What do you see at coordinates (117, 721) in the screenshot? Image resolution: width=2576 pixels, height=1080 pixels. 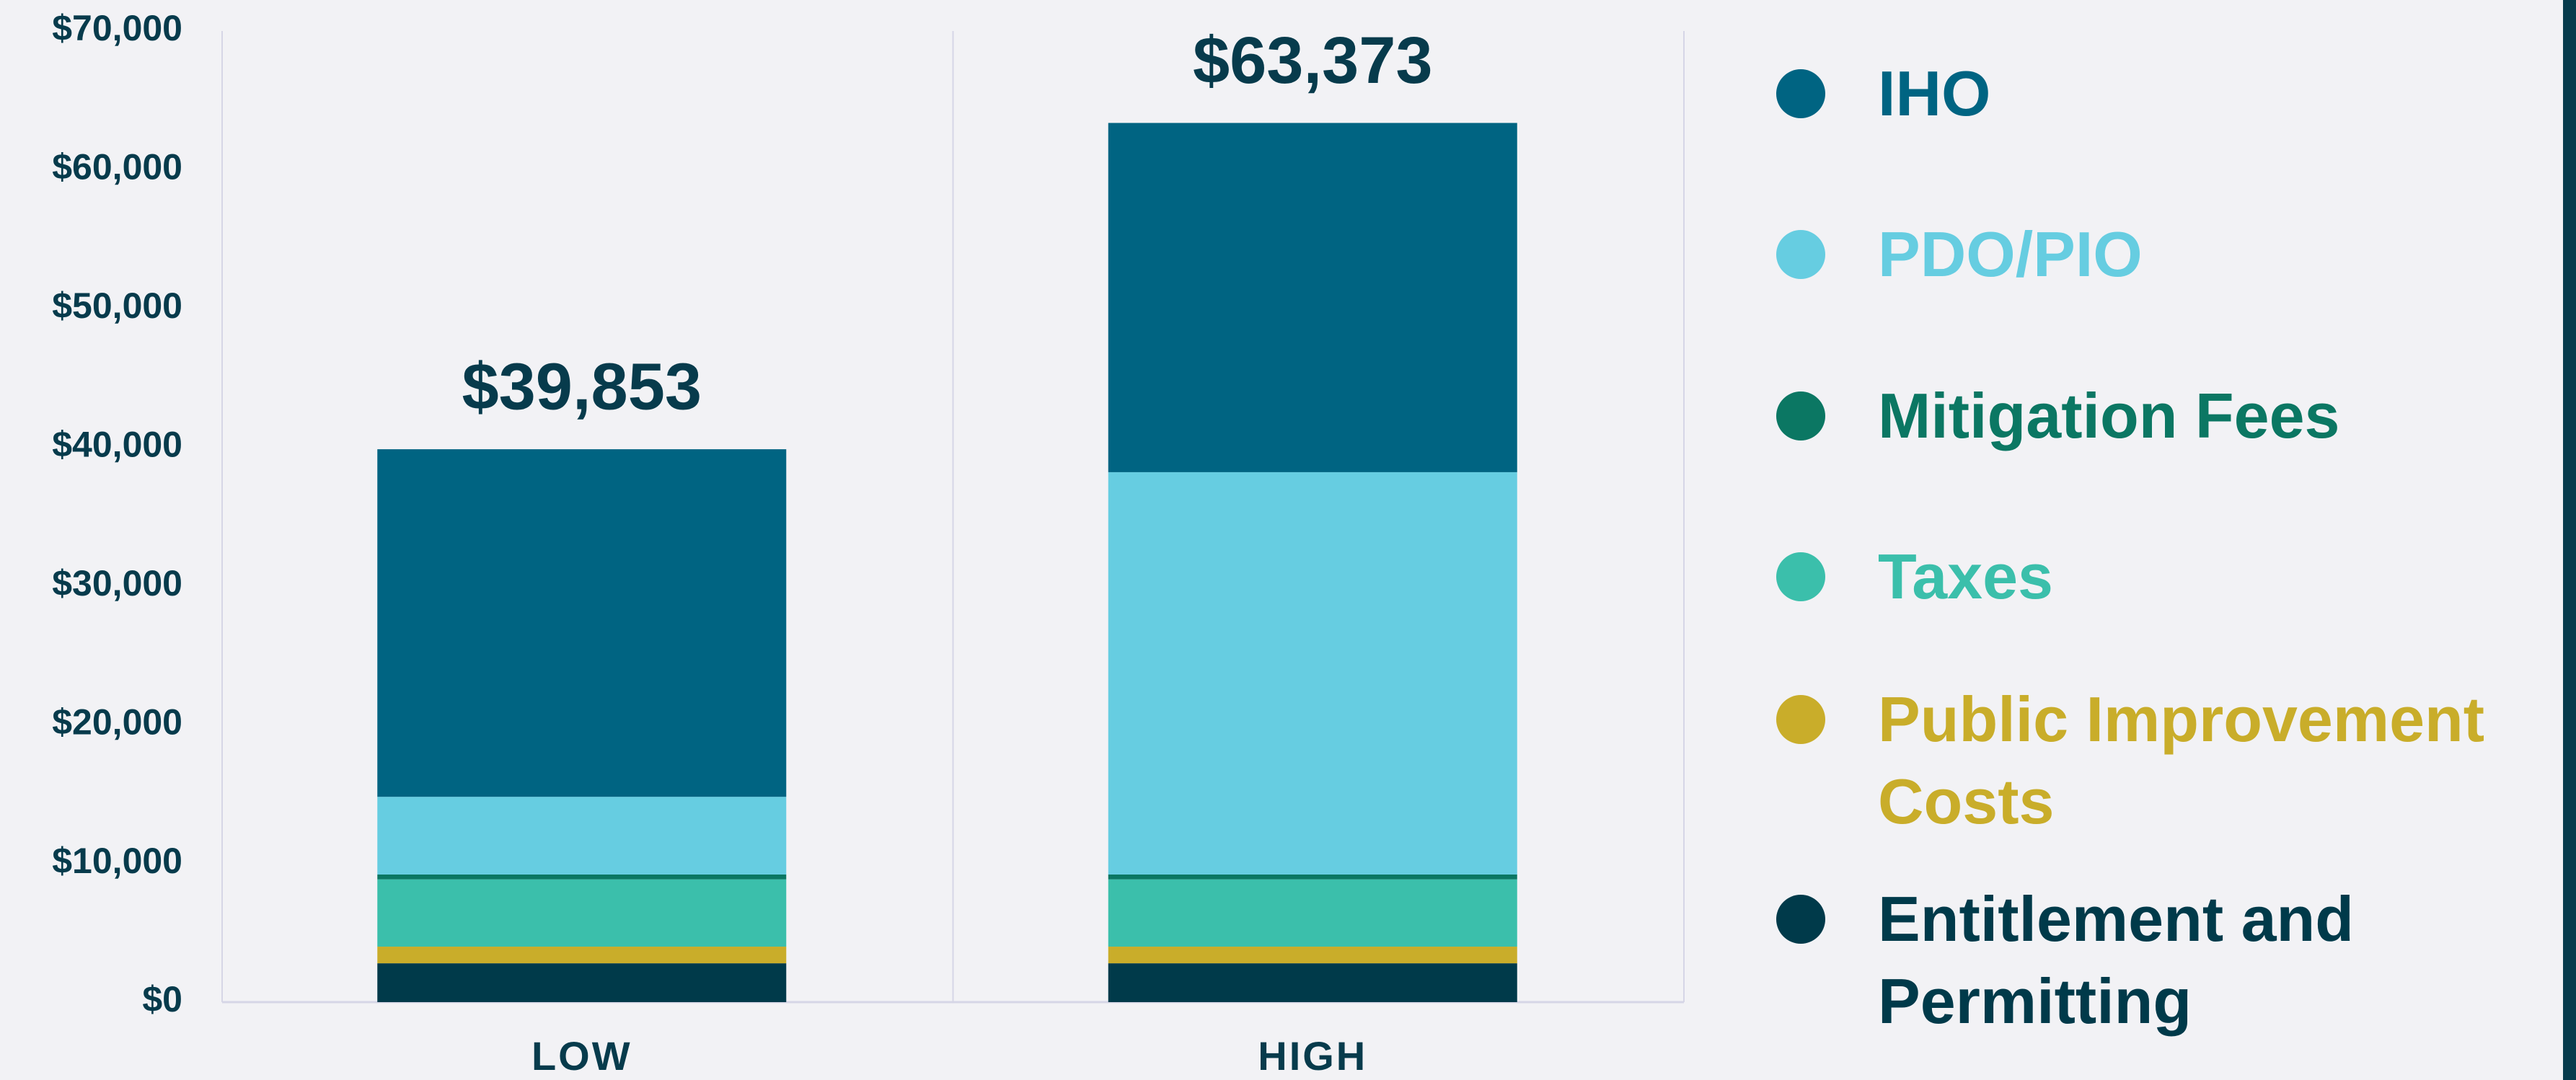 I see `y-tick-label: $20,000` at bounding box center [117, 721].